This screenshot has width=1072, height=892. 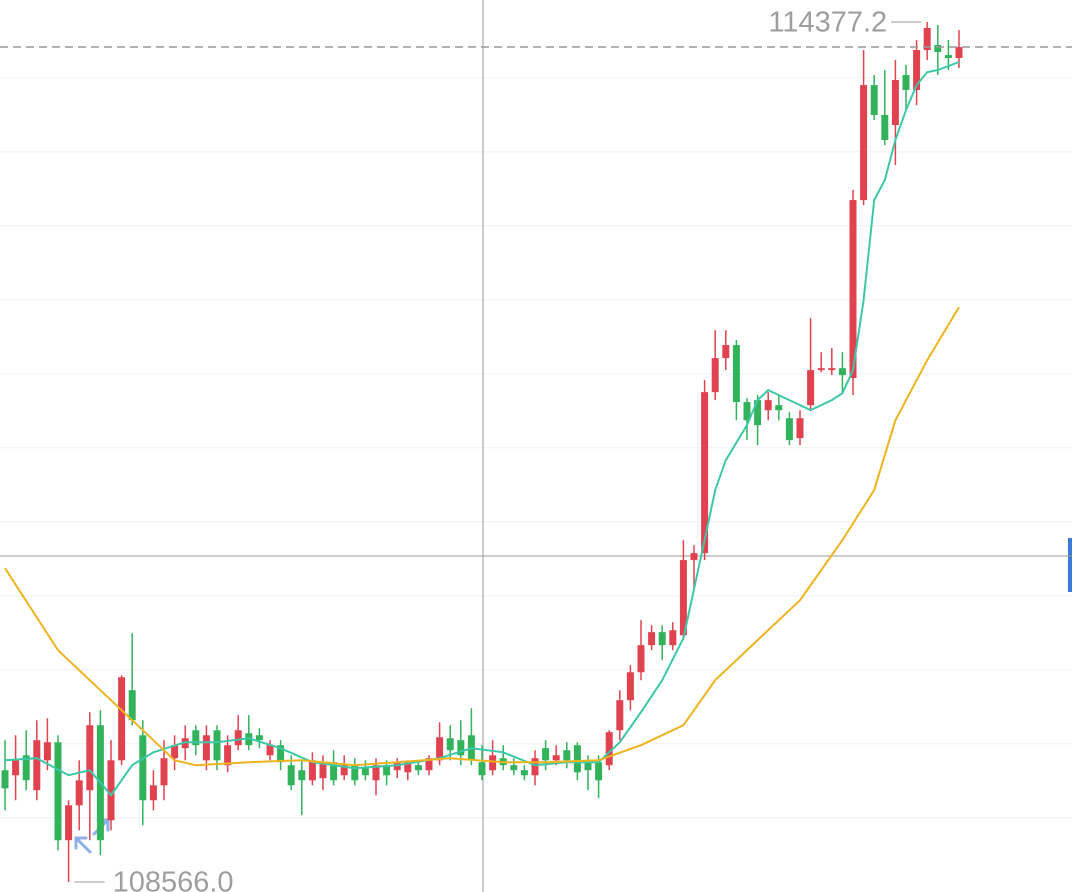 I want to click on high-label: 114377.2, so click(x=827, y=23).